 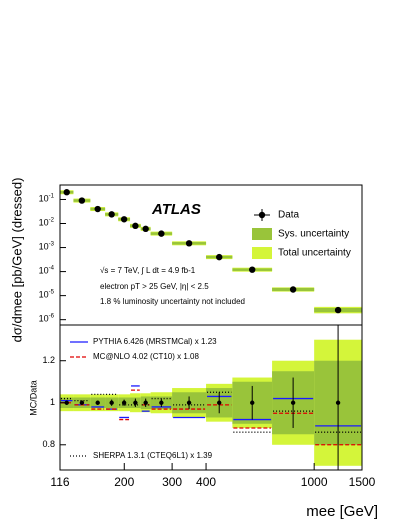 What do you see at coordinates (48, 444) in the screenshot?
I see `y-tick-label: 0.8` at bounding box center [48, 444].